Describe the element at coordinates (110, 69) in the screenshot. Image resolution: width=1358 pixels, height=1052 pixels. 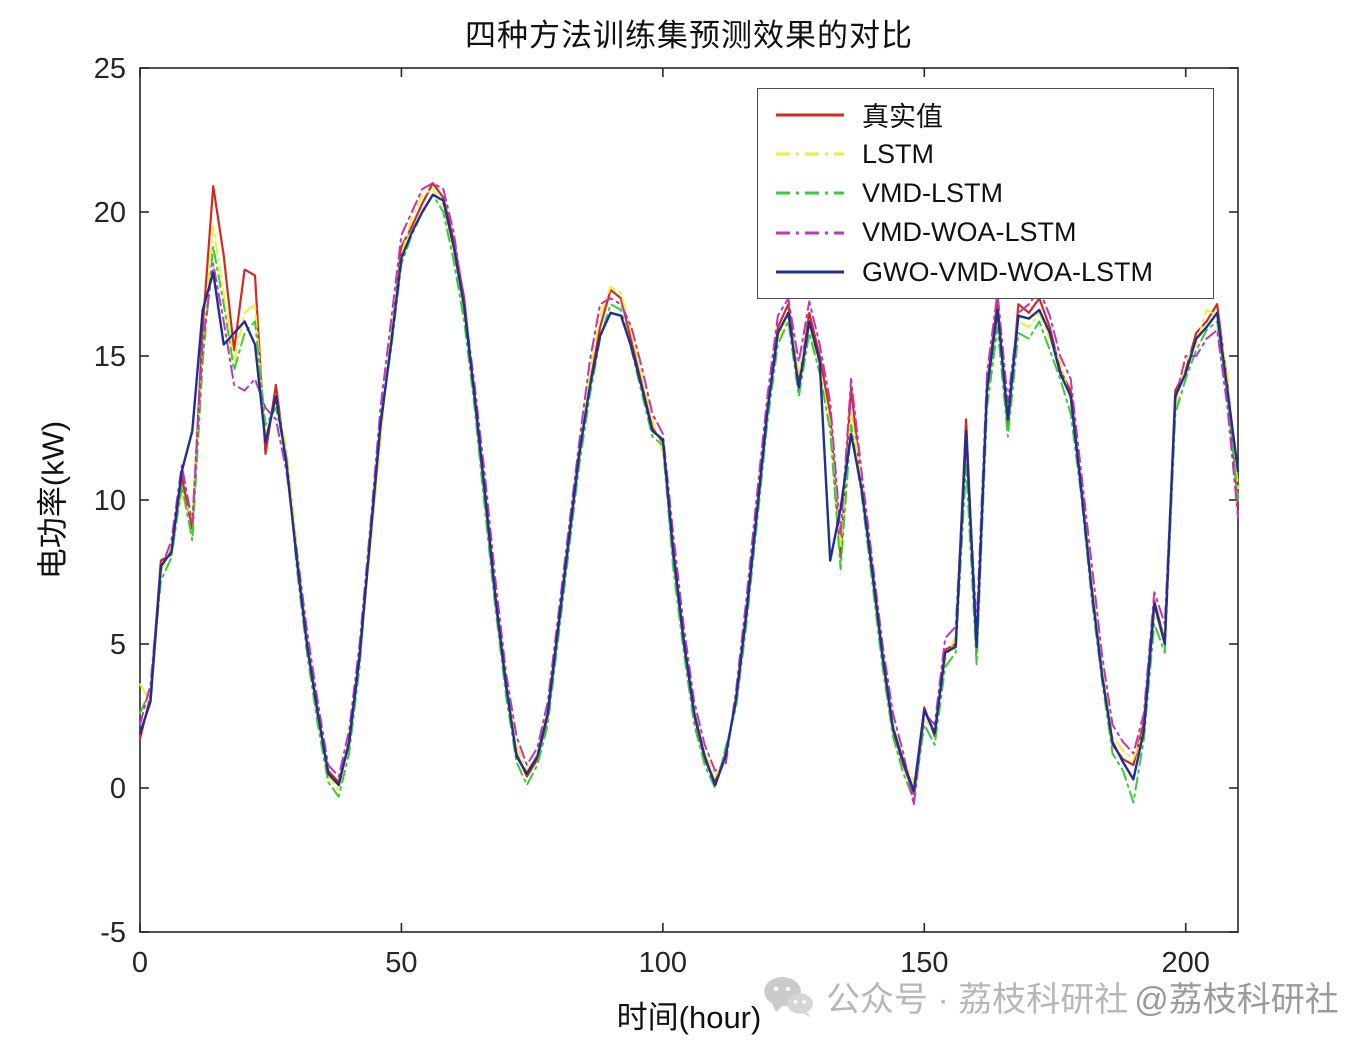
I see `y-tick-label: 25` at that location.